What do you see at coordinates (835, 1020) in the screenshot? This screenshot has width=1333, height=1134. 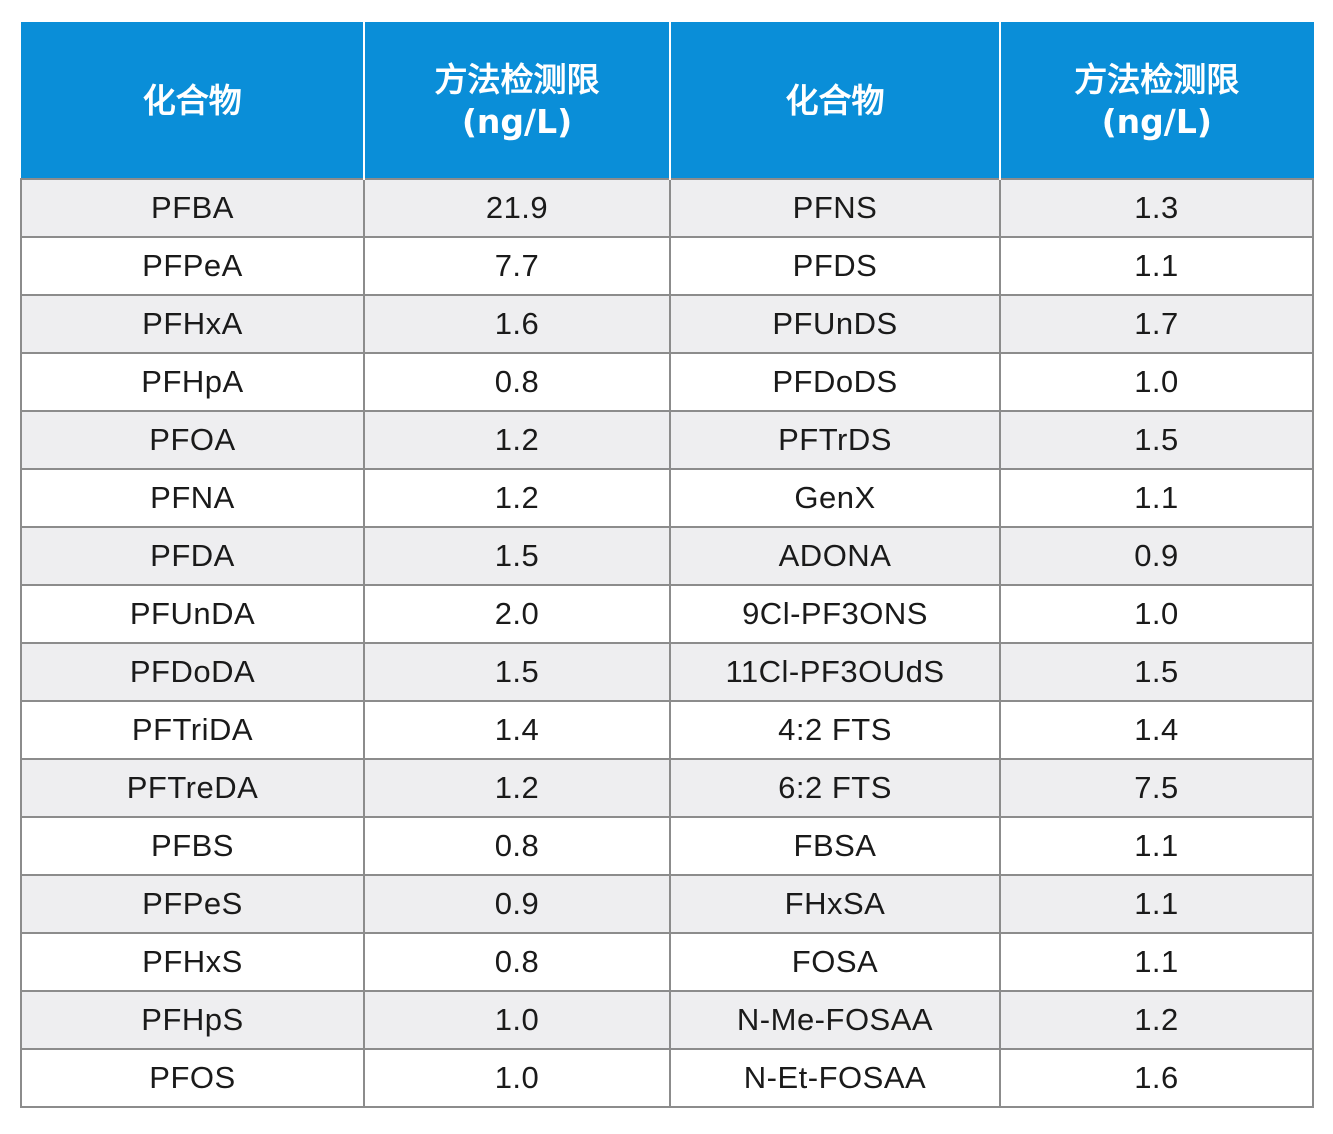 I see `compound-2-cell: N-Me-FOSAA` at bounding box center [835, 1020].